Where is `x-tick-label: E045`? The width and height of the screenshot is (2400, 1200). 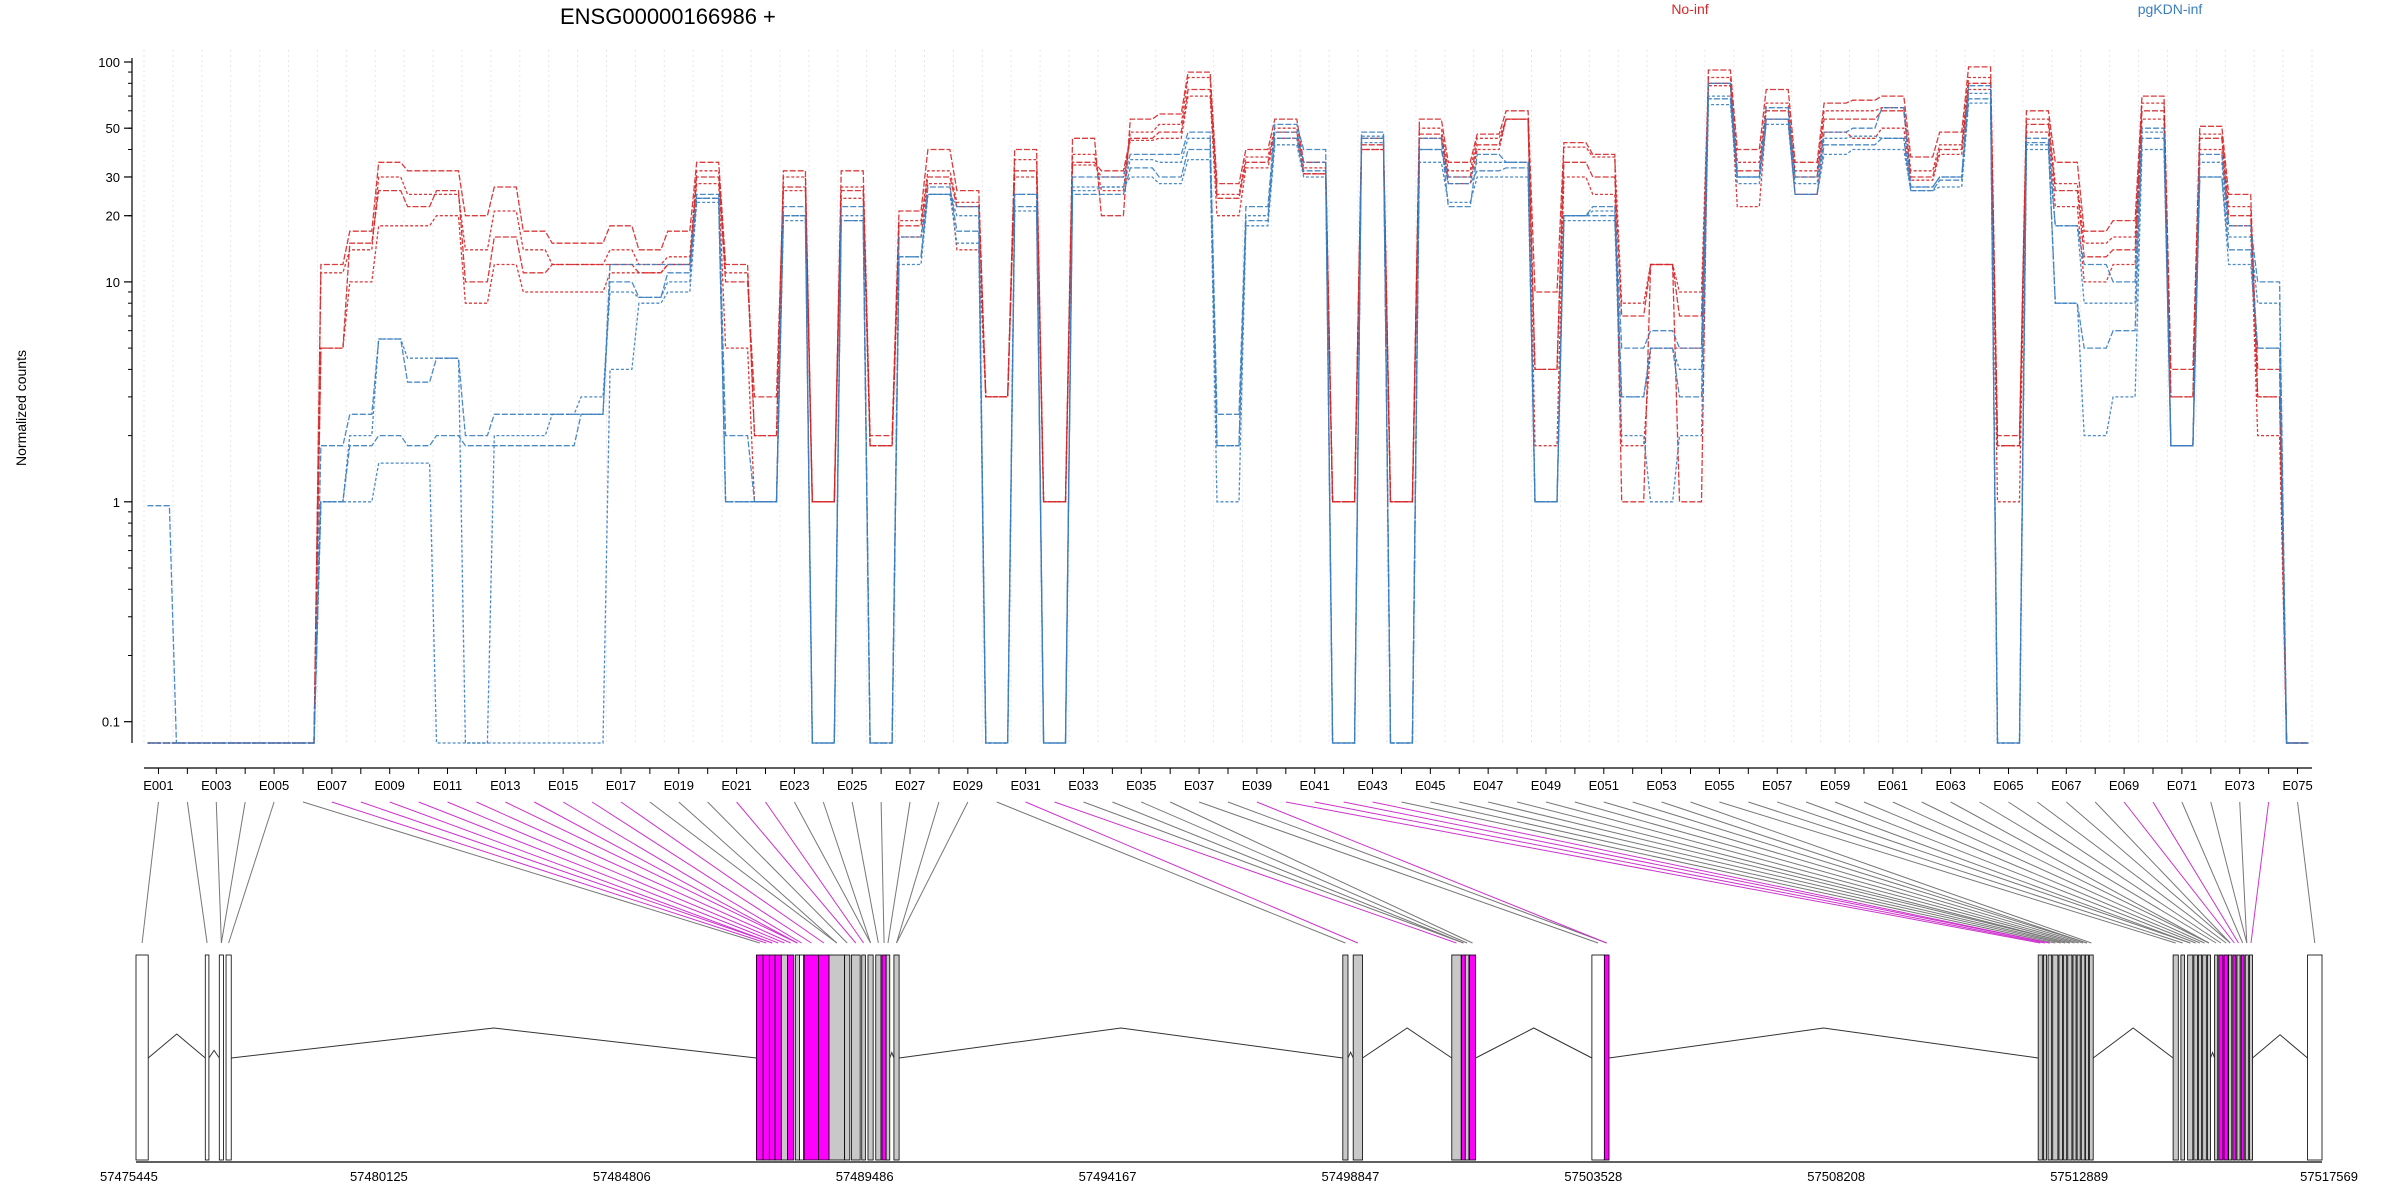
x-tick-label: E045 is located at coordinates (1430, 785).